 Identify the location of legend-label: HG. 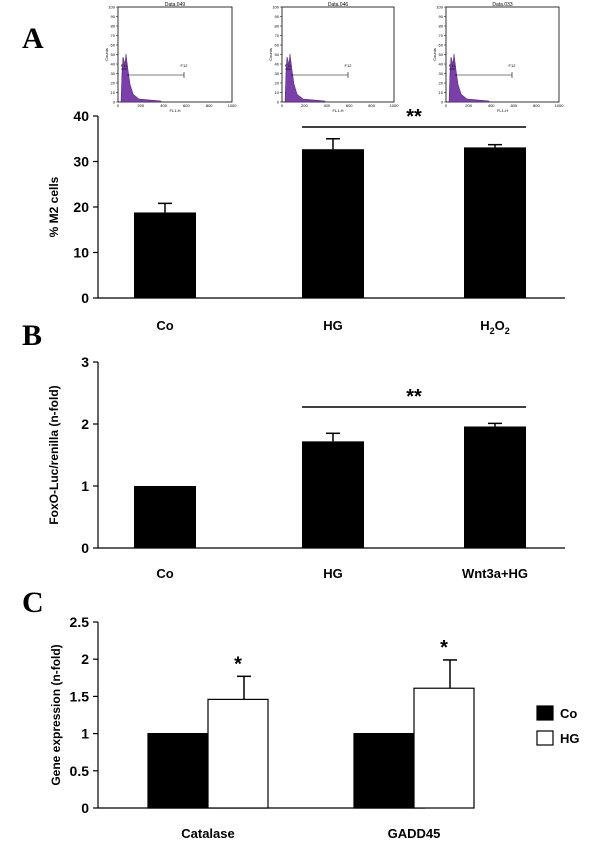
(570, 738).